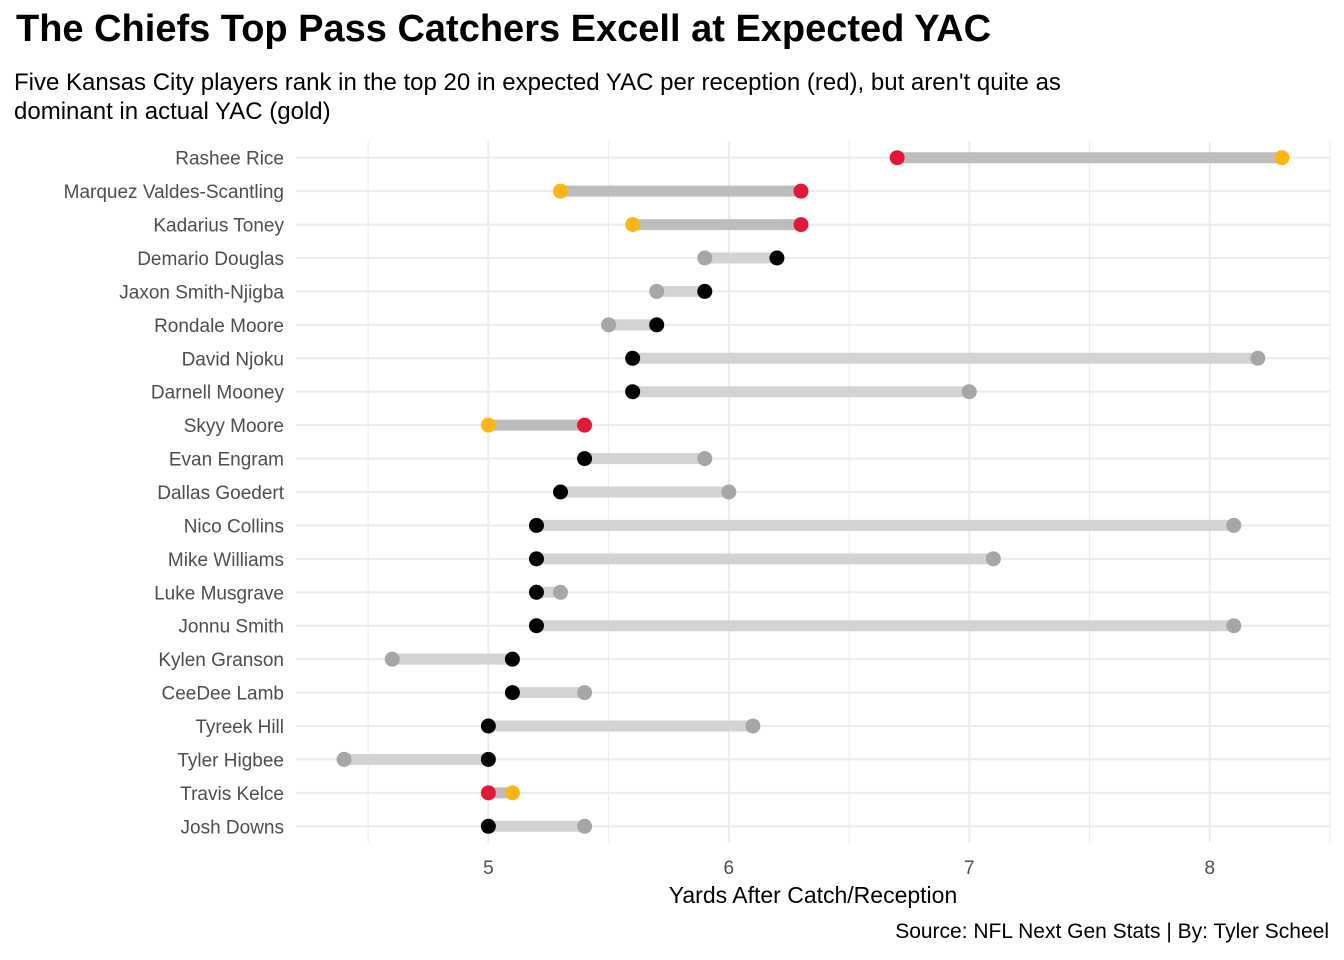  What do you see at coordinates (233, 359) in the screenshot?
I see `player-label: David Njoku` at bounding box center [233, 359].